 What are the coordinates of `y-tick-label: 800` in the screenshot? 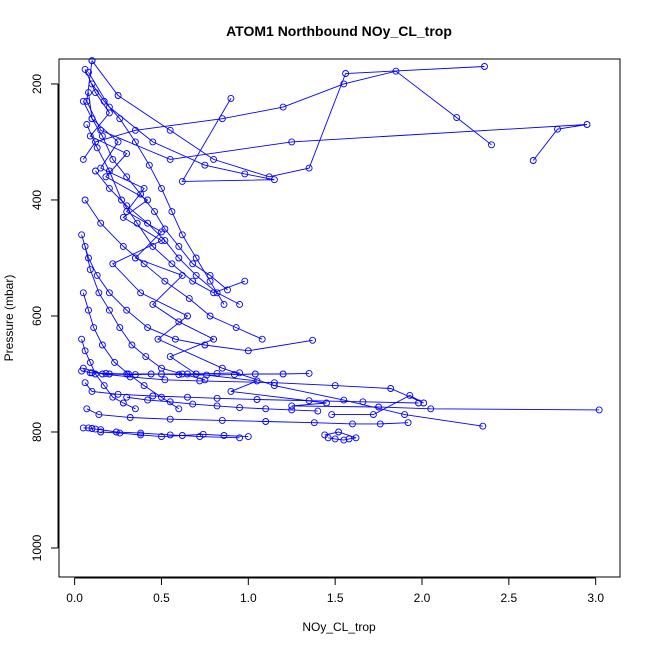 It's located at (37, 432).